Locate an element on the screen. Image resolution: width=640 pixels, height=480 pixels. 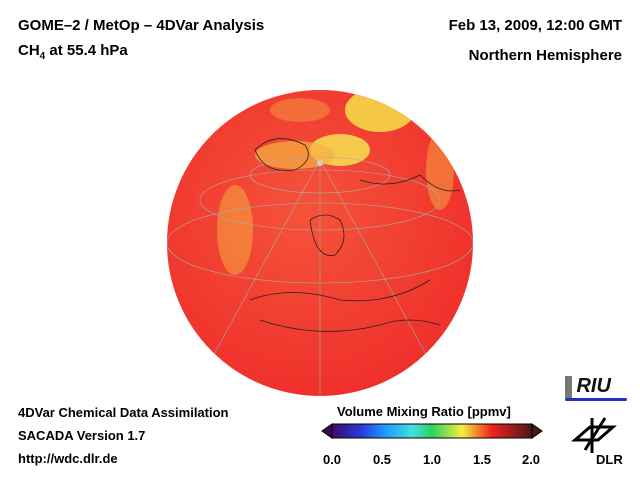
colorbar is located at coordinates (432, 431).